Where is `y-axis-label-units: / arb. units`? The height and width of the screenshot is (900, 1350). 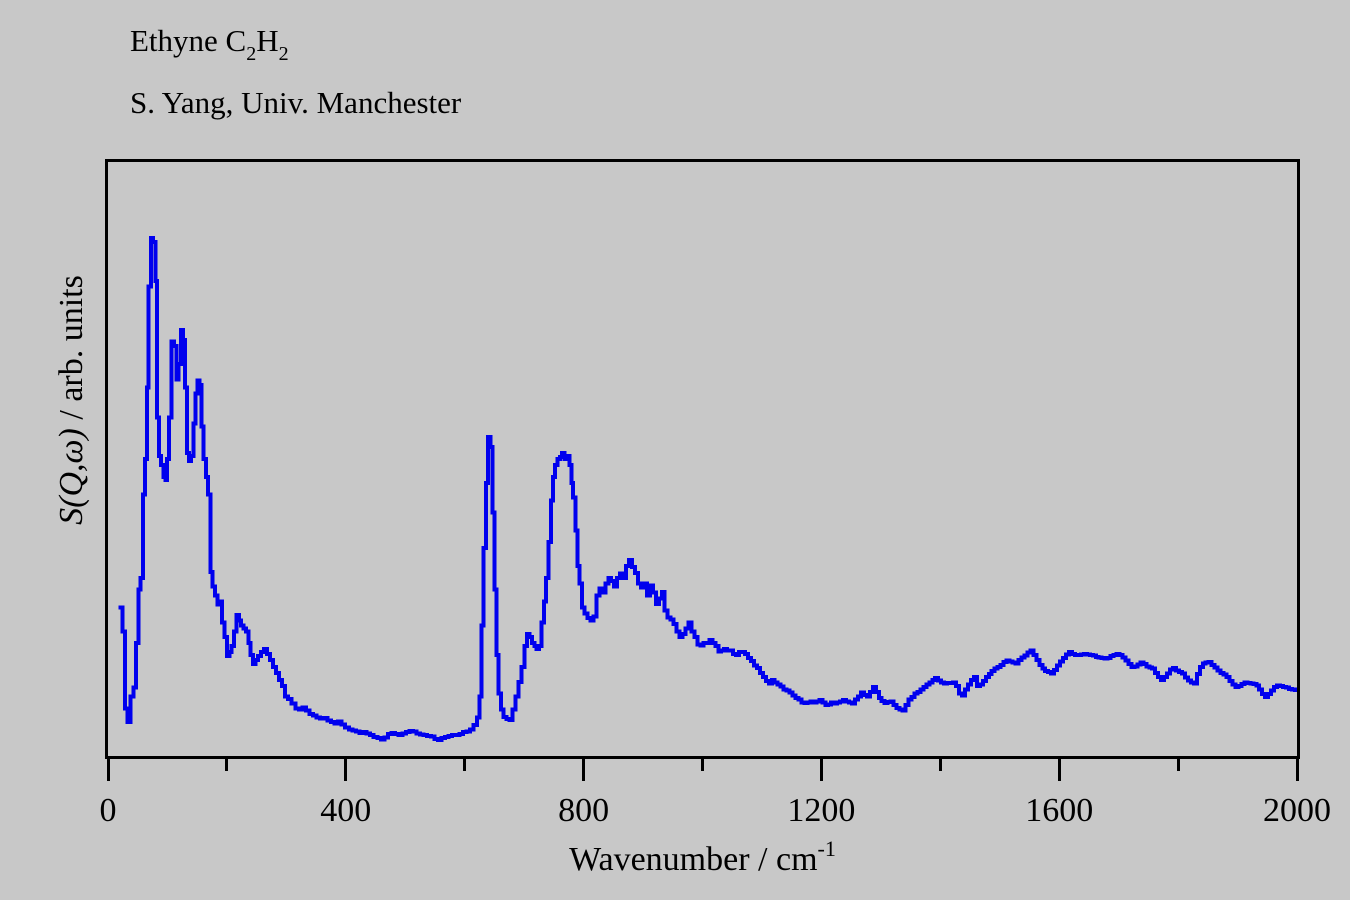 y-axis-label-units: / arb. units is located at coordinates (71, 352).